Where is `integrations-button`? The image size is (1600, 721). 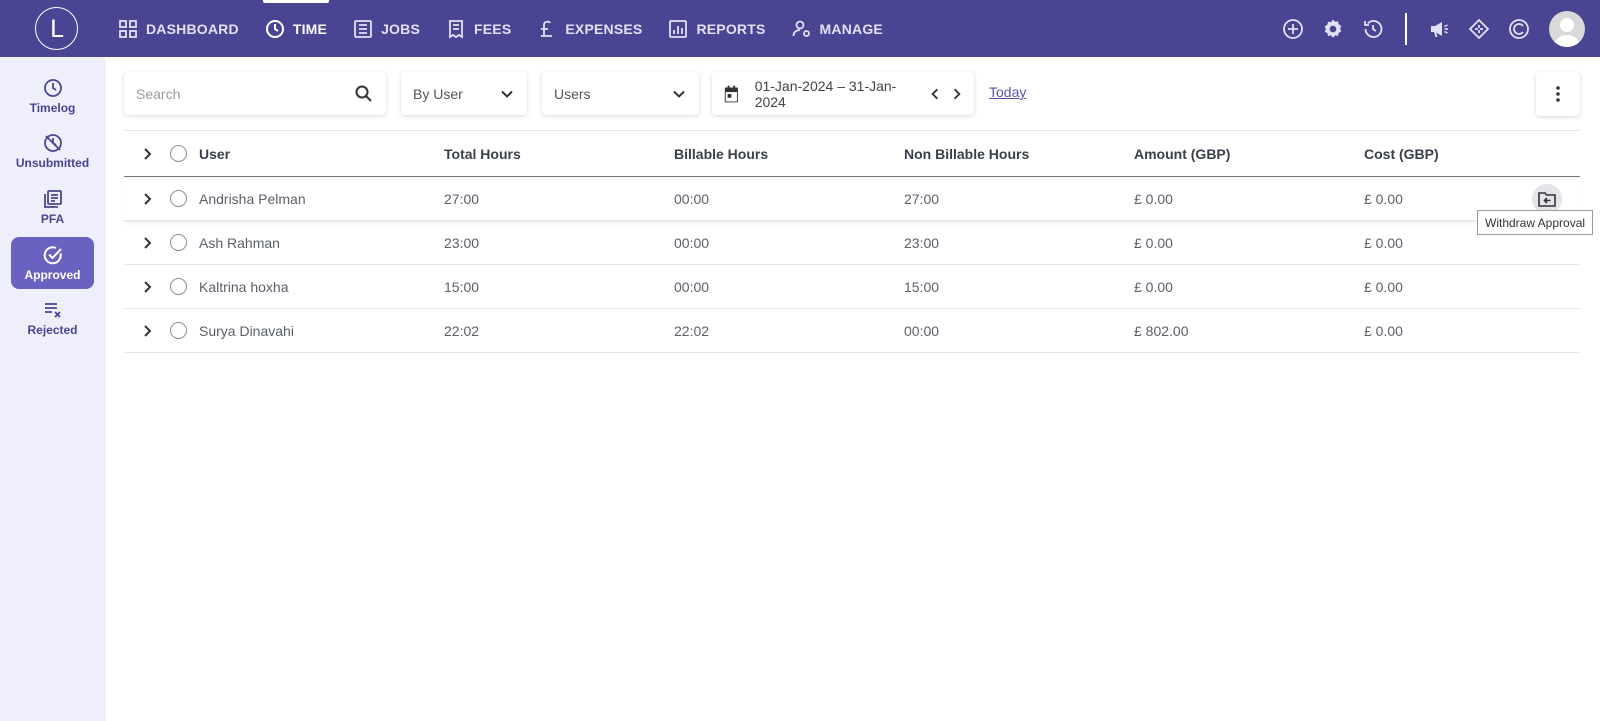
integrations-button is located at coordinates (1479, 29).